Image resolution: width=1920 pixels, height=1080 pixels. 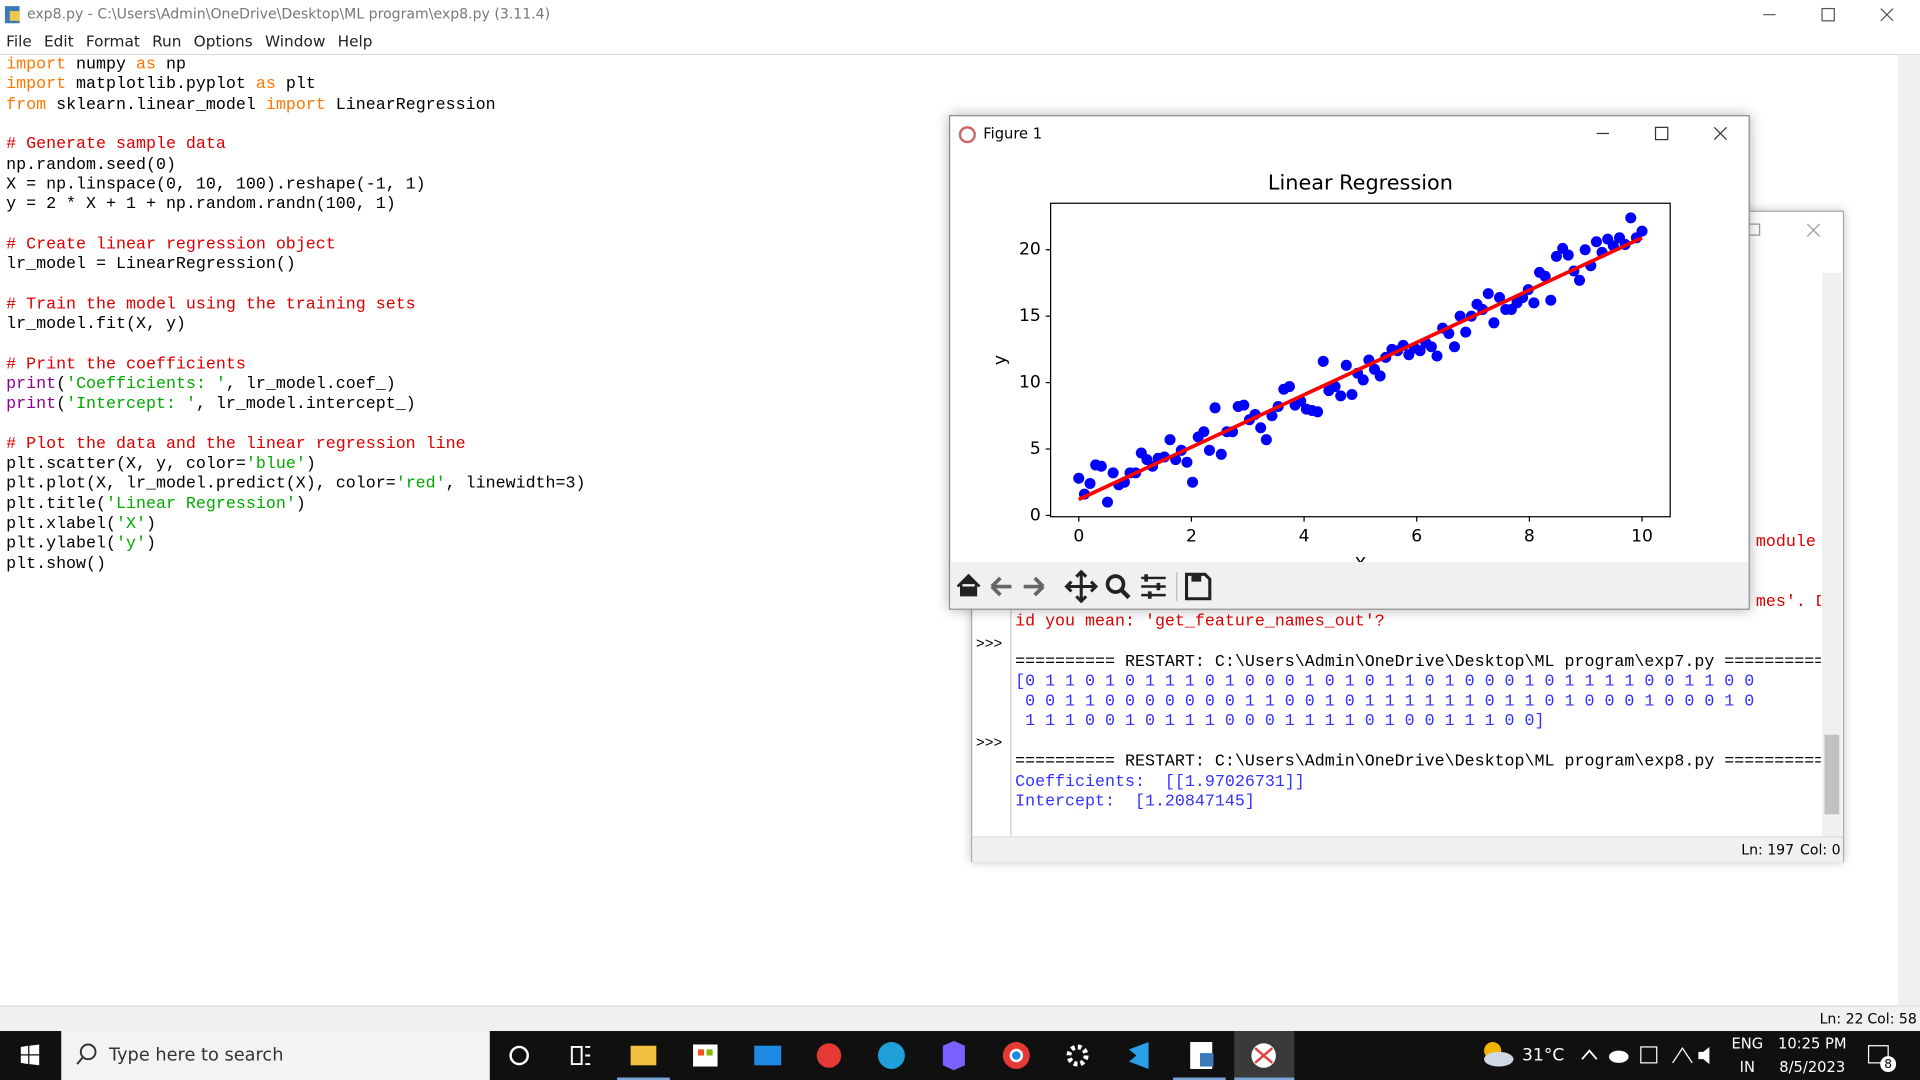 What do you see at coordinates (101, 65) in the screenshot?
I see `code-token: numpy` at bounding box center [101, 65].